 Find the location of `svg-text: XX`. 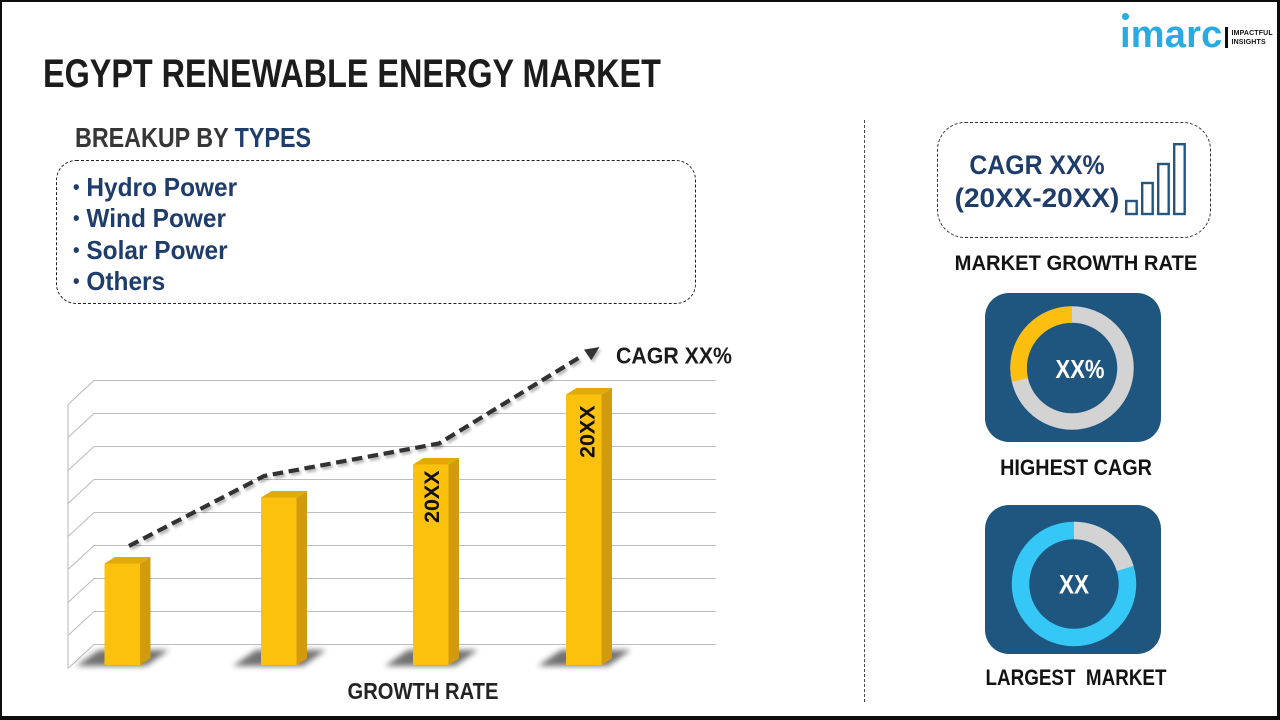

svg-text: XX is located at coordinates (1074, 585).